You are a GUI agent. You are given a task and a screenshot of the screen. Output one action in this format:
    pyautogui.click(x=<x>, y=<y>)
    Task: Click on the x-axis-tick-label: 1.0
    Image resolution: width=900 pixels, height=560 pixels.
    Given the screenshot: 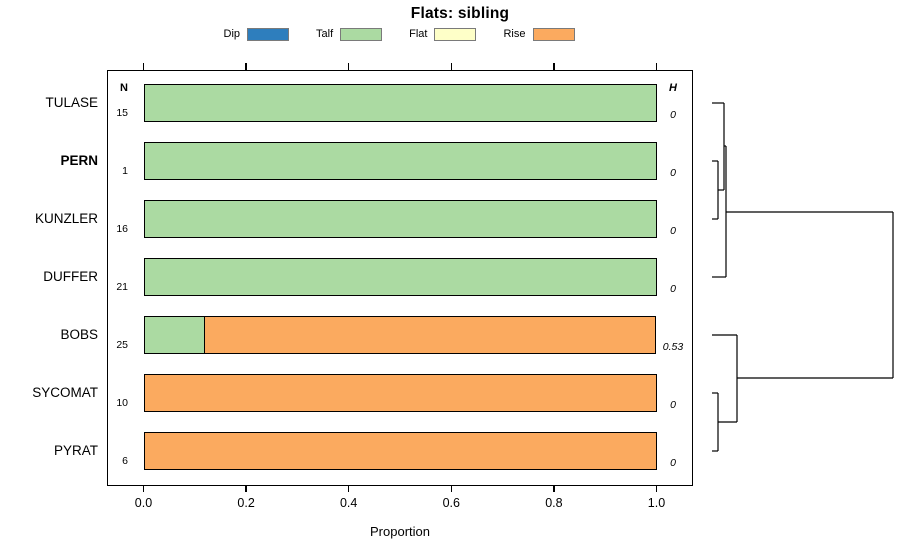 What is the action you would take?
    pyautogui.click(x=656, y=503)
    